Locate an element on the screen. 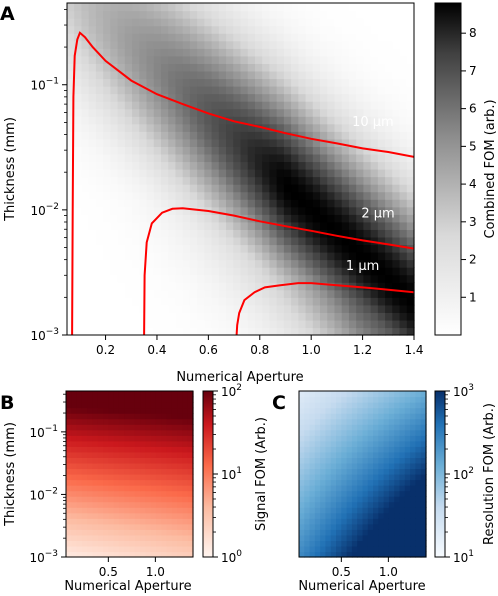 This screenshot has height=596, width=498. panel-a-colorbar-tick-label: 5 is located at coordinates (473, 146).